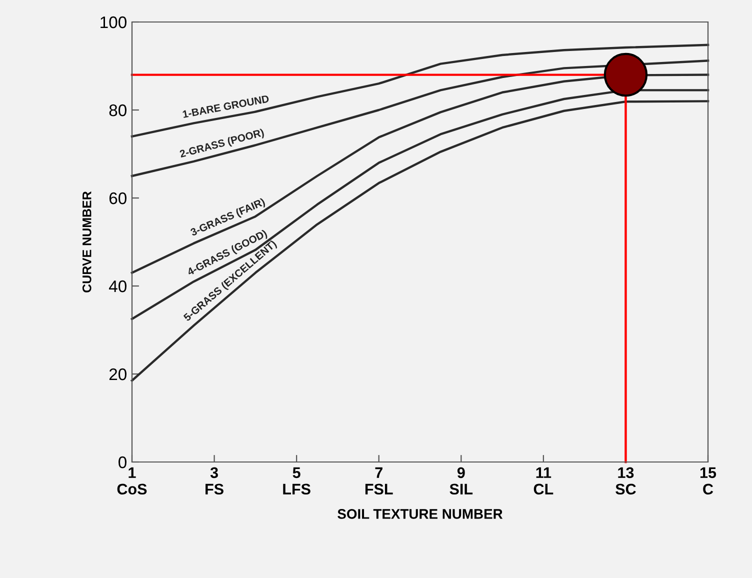 This screenshot has width=752, height=578. What do you see at coordinates (379, 481) in the screenshot?
I see `x-tick-label: 7 FSL` at bounding box center [379, 481].